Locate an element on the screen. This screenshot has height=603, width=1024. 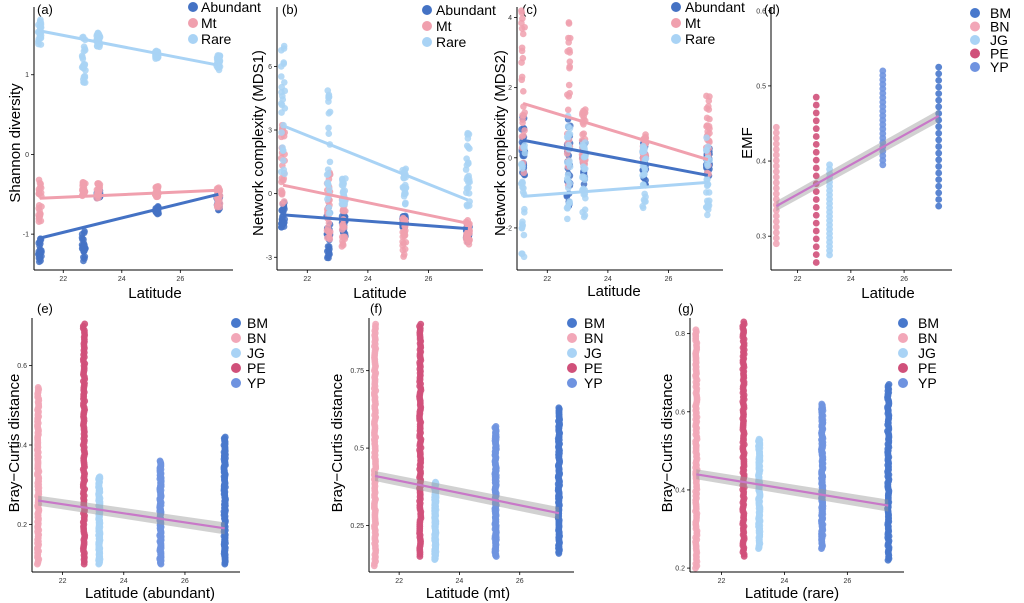
legend-label-rare: Rare is located at coordinates (700, 39).